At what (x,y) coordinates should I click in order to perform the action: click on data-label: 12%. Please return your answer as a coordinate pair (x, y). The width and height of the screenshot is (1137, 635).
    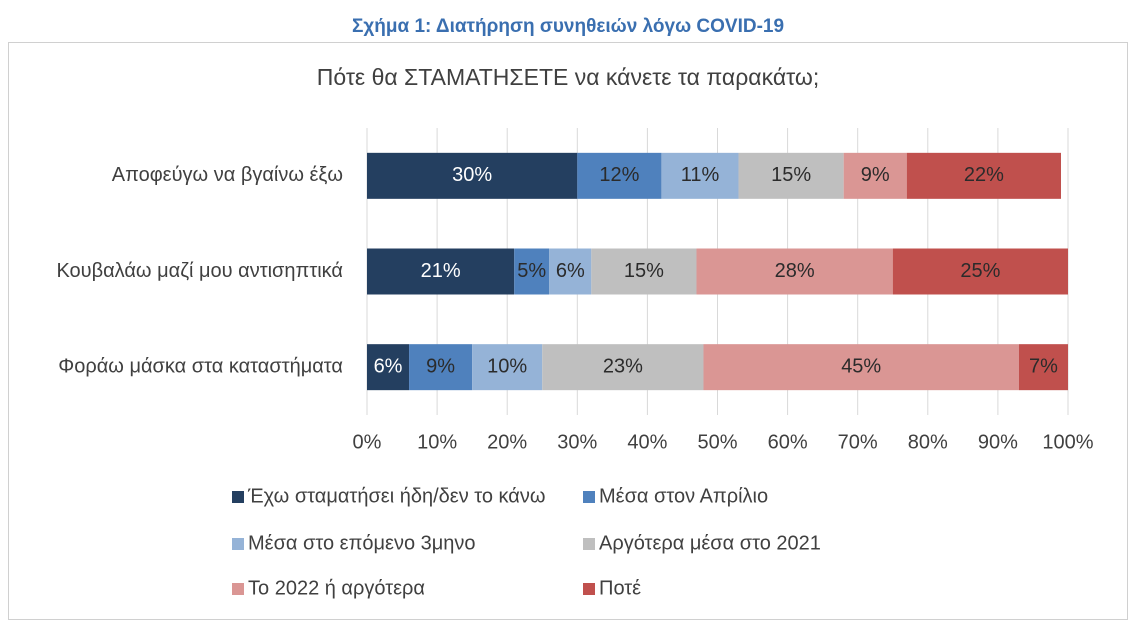
    Looking at the image, I should click on (619, 175).